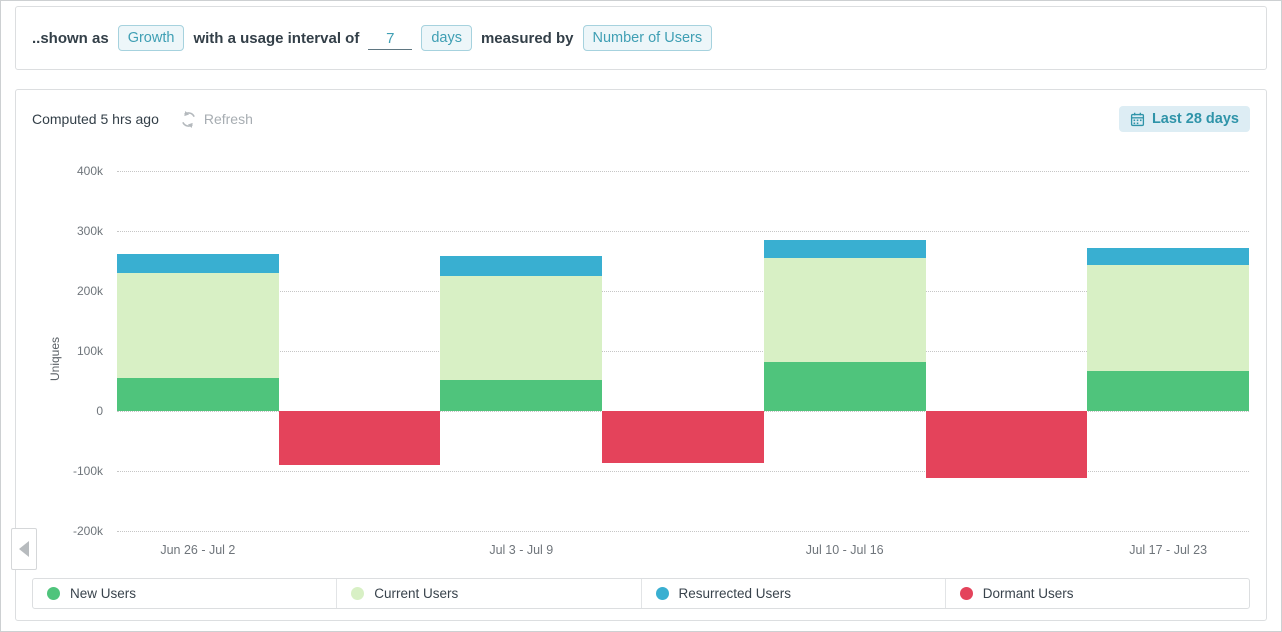 The width and height of the screenshot is (1282, 632). What do you see at coordinates (527, 38) in the screenshot?
I see `measured-by-label: measured by` at bounding box center [527, 38].